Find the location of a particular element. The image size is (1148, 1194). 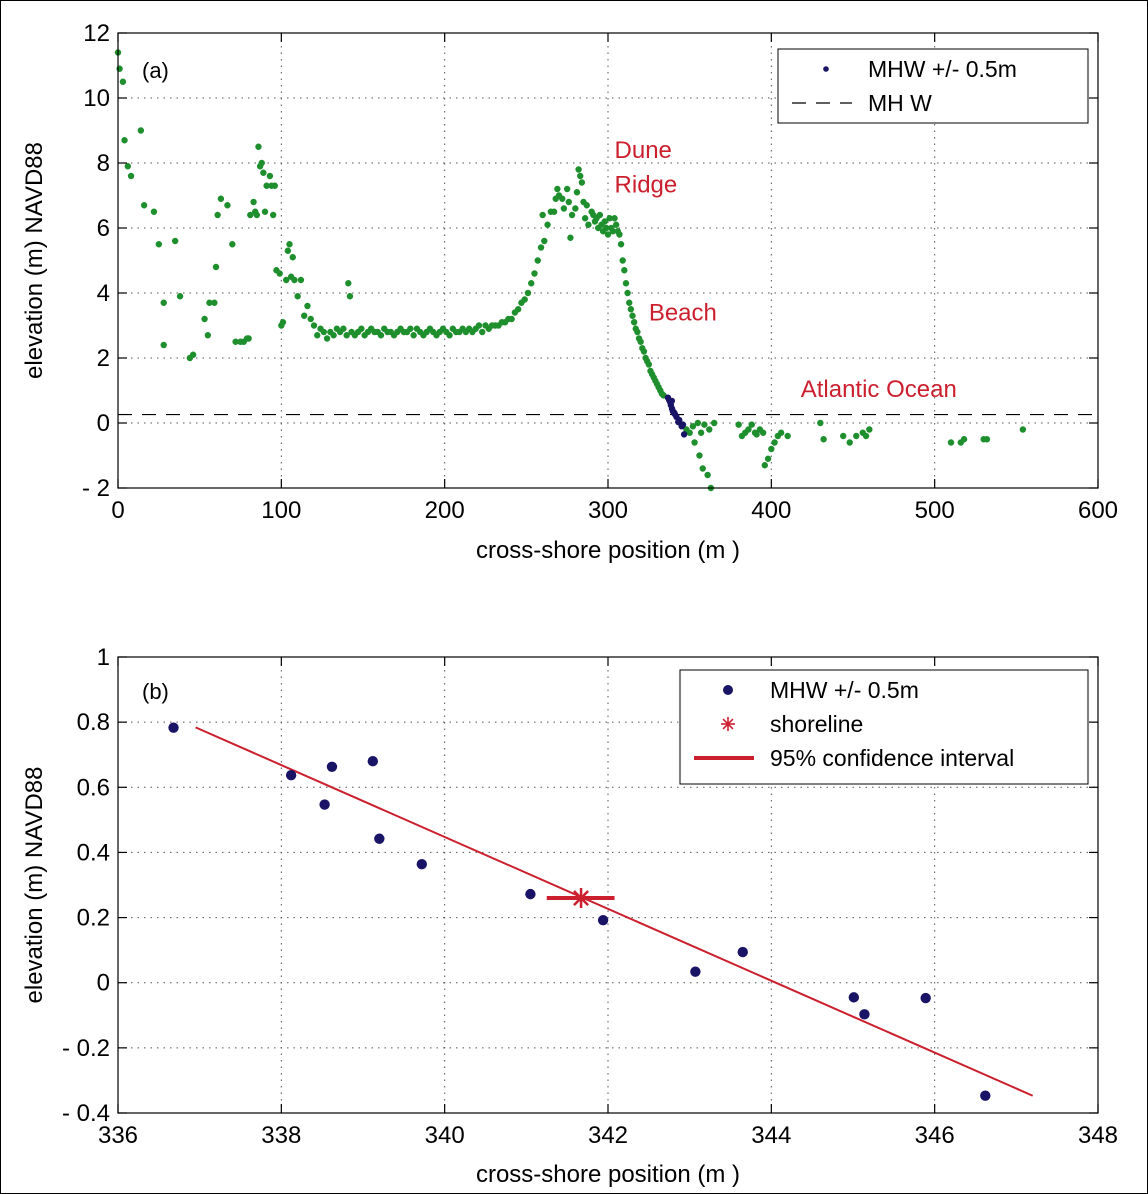

y-tick-label: 2 is located at coordinates (103, 358).